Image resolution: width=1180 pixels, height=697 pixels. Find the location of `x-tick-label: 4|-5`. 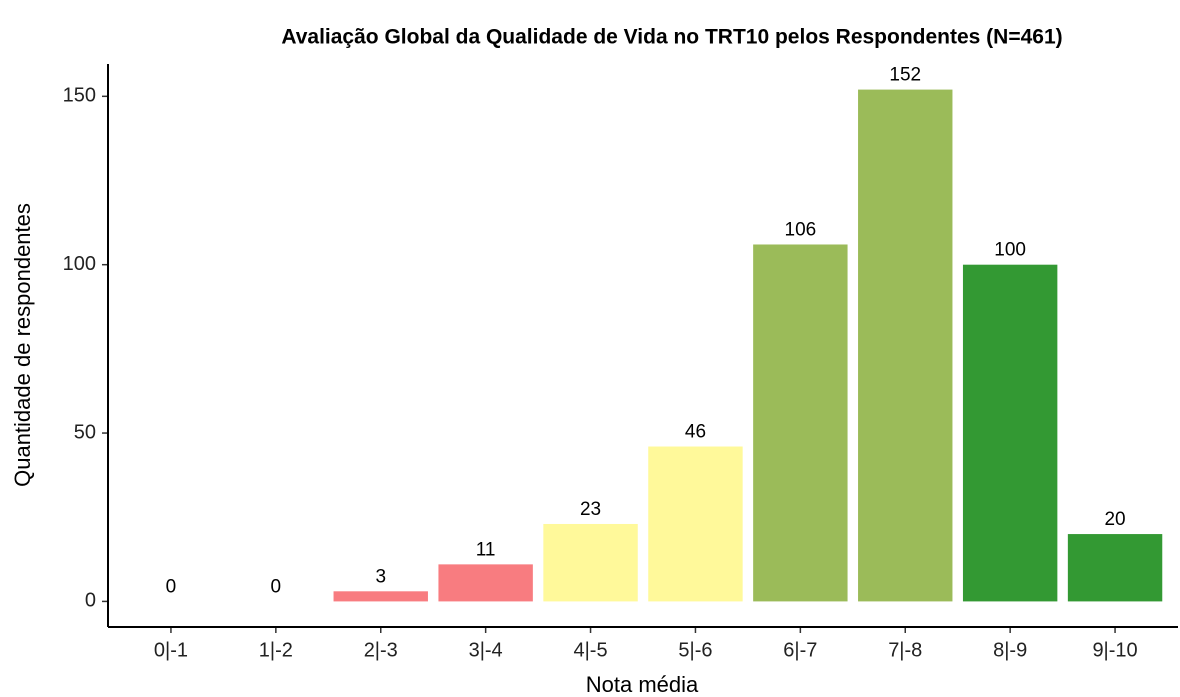

x-tick-label: 4|-5 is located at coordinates (590, 650).